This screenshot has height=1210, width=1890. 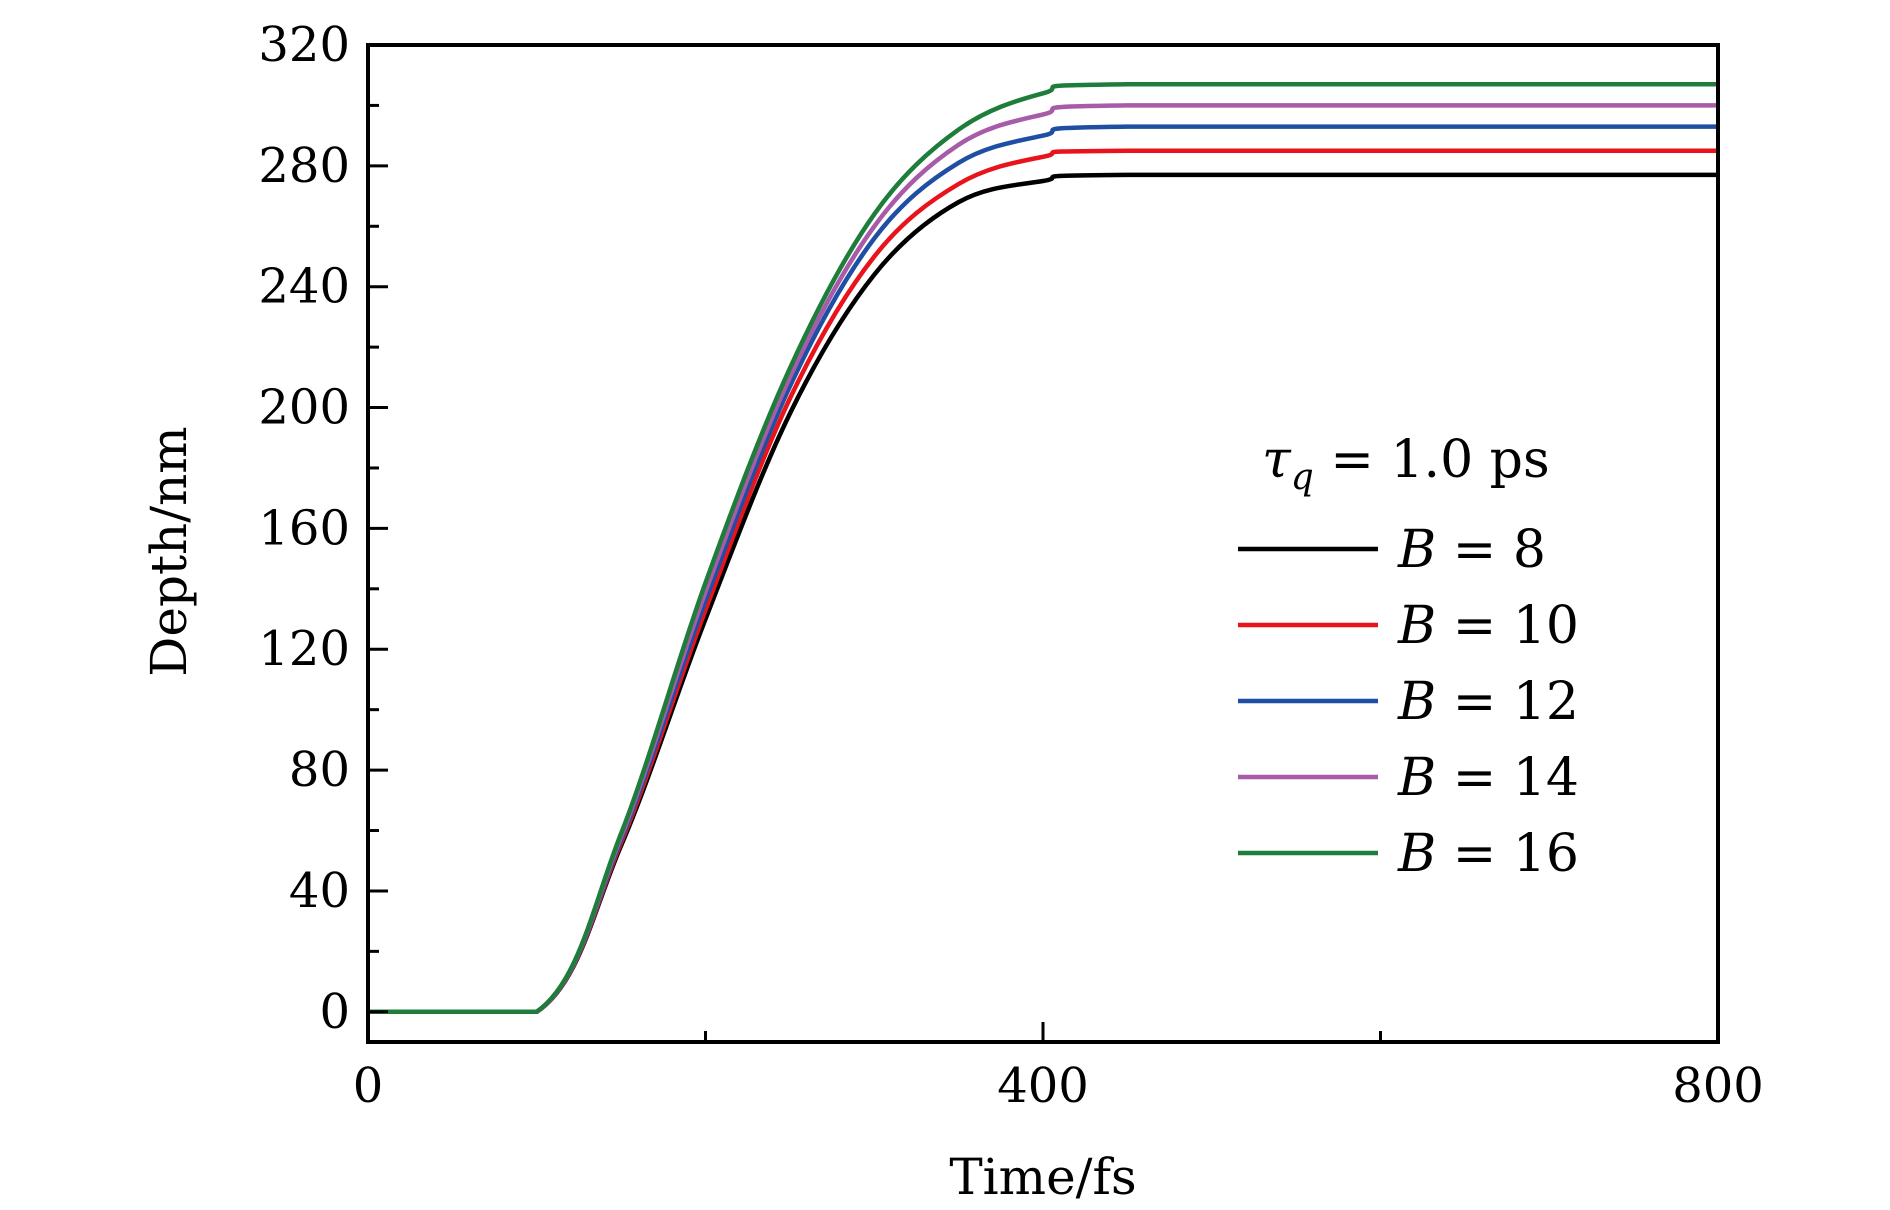 I want to click on legend-label-1: B = 10, so click(x=1488, y=626).